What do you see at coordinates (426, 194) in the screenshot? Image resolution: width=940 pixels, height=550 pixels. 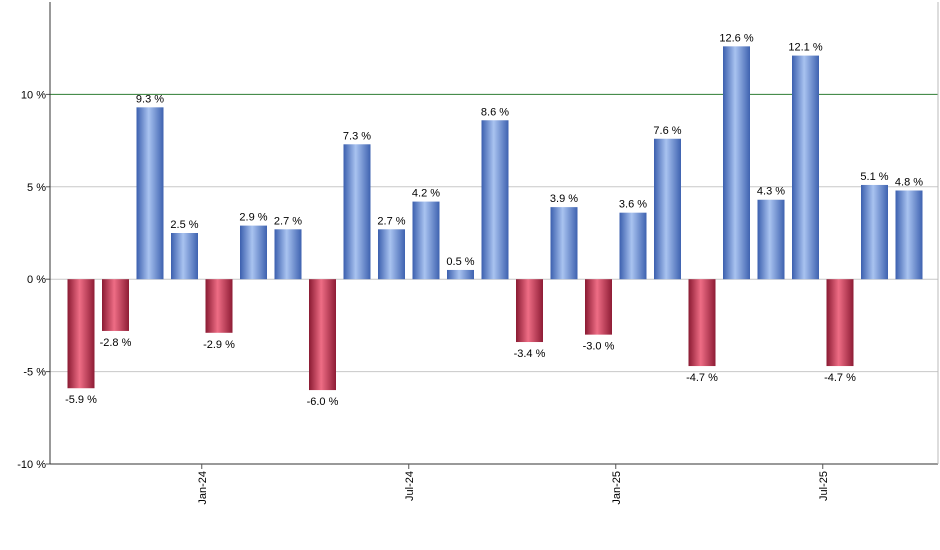 I see `data-label: 4.2 %` at bounding box center [426, 194].